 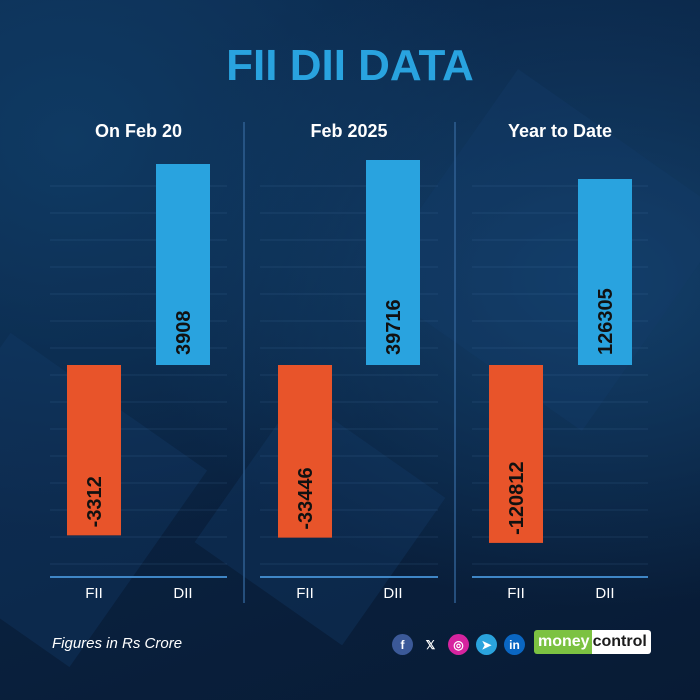 What do you see at coordinates (402, 644) in the screenshot?
I see `facebook-icon: f` at bounding box center [402, 644].